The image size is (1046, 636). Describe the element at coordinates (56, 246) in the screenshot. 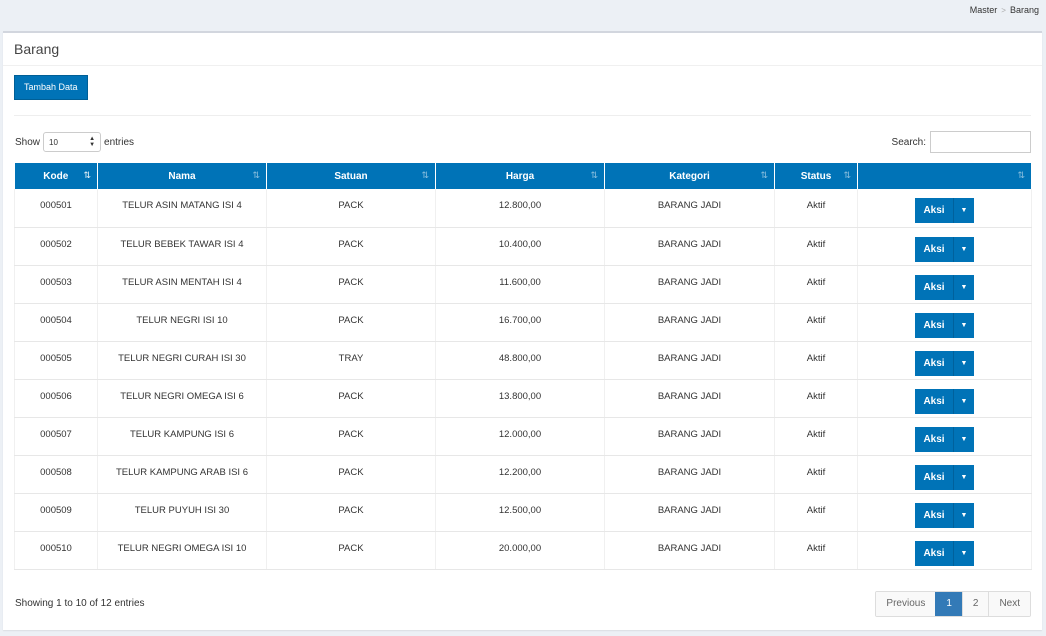

I see `cell-kode: 000502` at that location.